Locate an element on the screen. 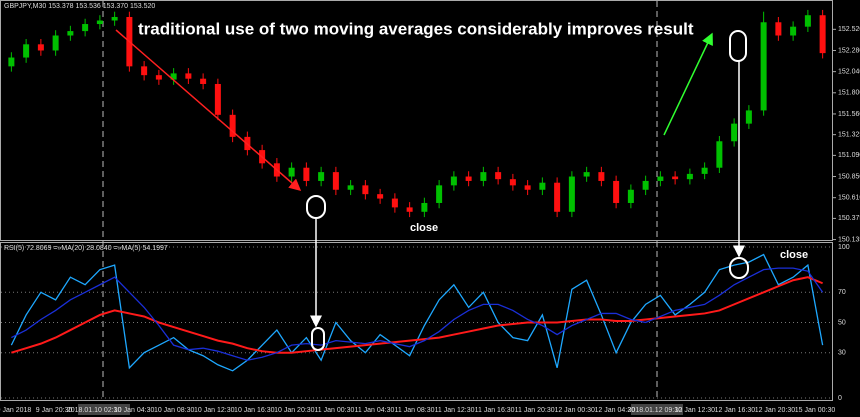  x-tick-label: 11 Jan 16:30 is located at coordinates (495, 410).